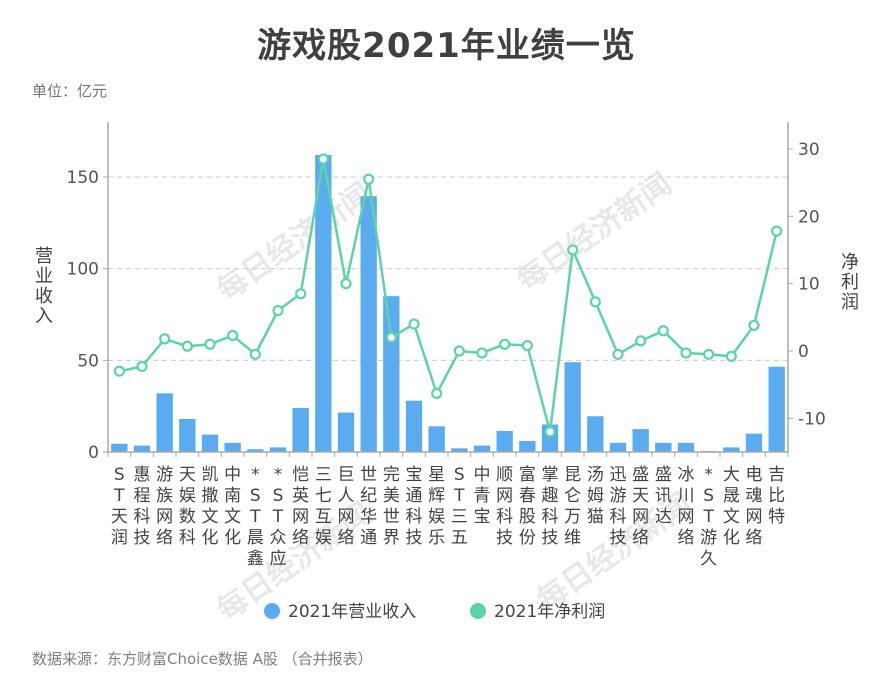 The height and width of the screenshot is (699, 893). What do you see at coordinates (119, 506) in the screenshot?
I see `x-tick-label: S T 天润` at bounding box center [119, 506].